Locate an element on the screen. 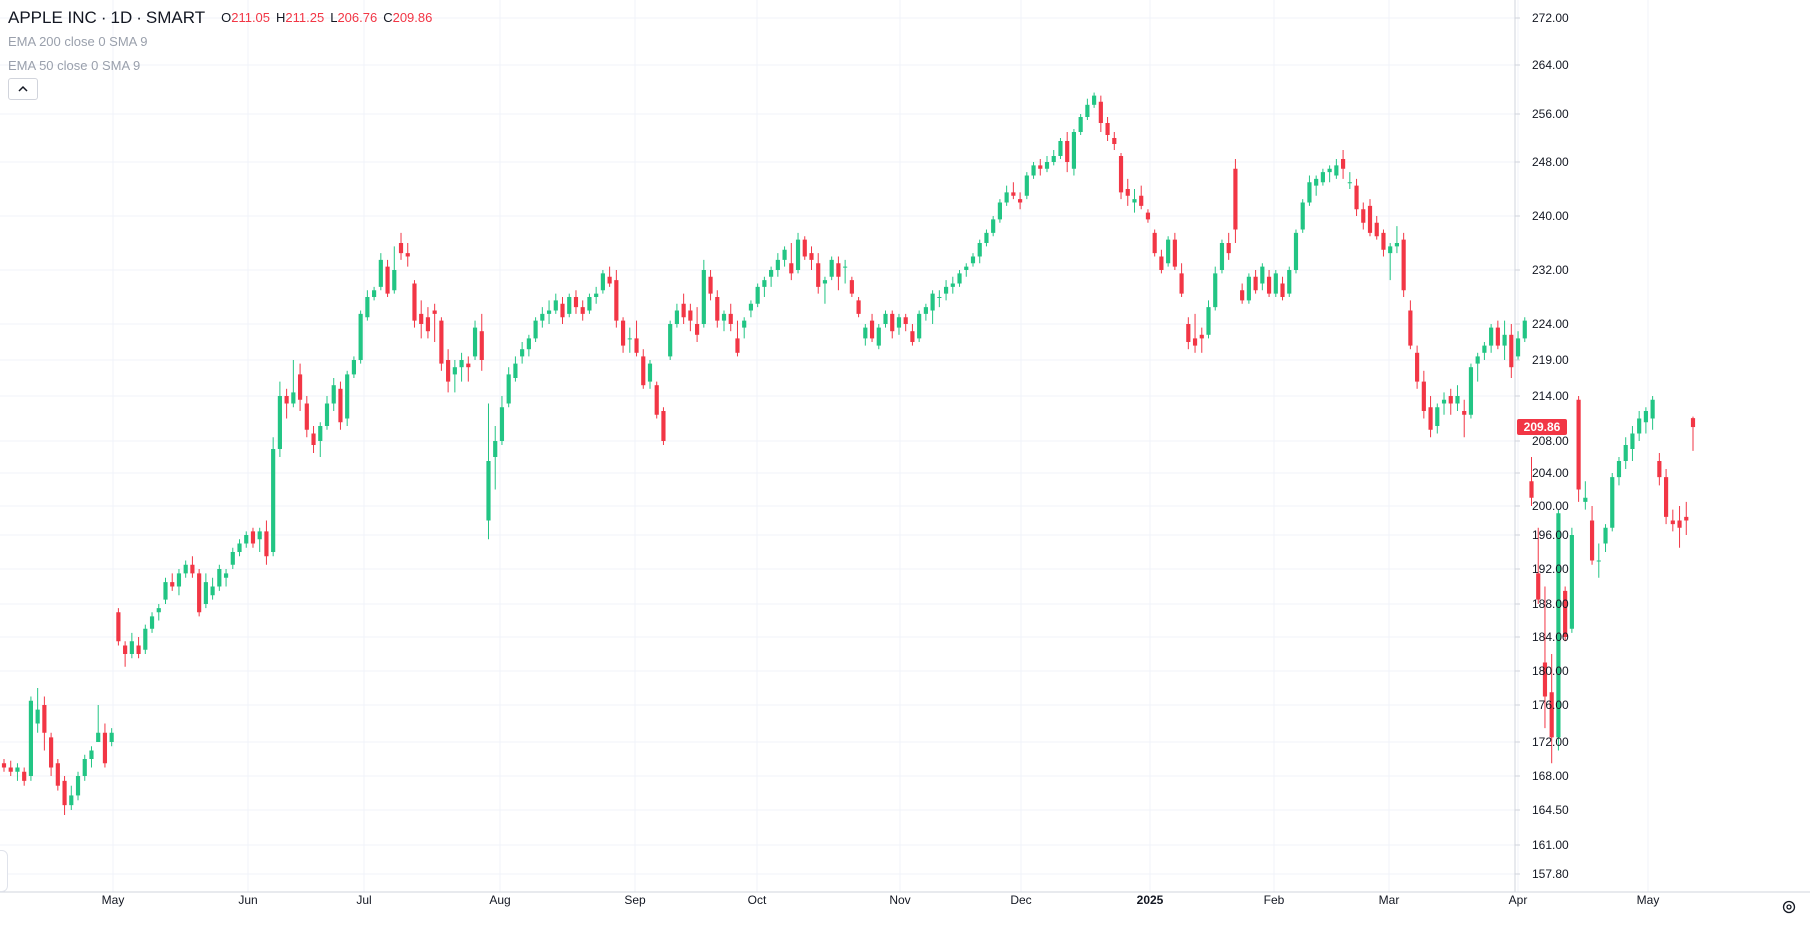  x-tick-label: Apr is located at coordinates (1518, 900).